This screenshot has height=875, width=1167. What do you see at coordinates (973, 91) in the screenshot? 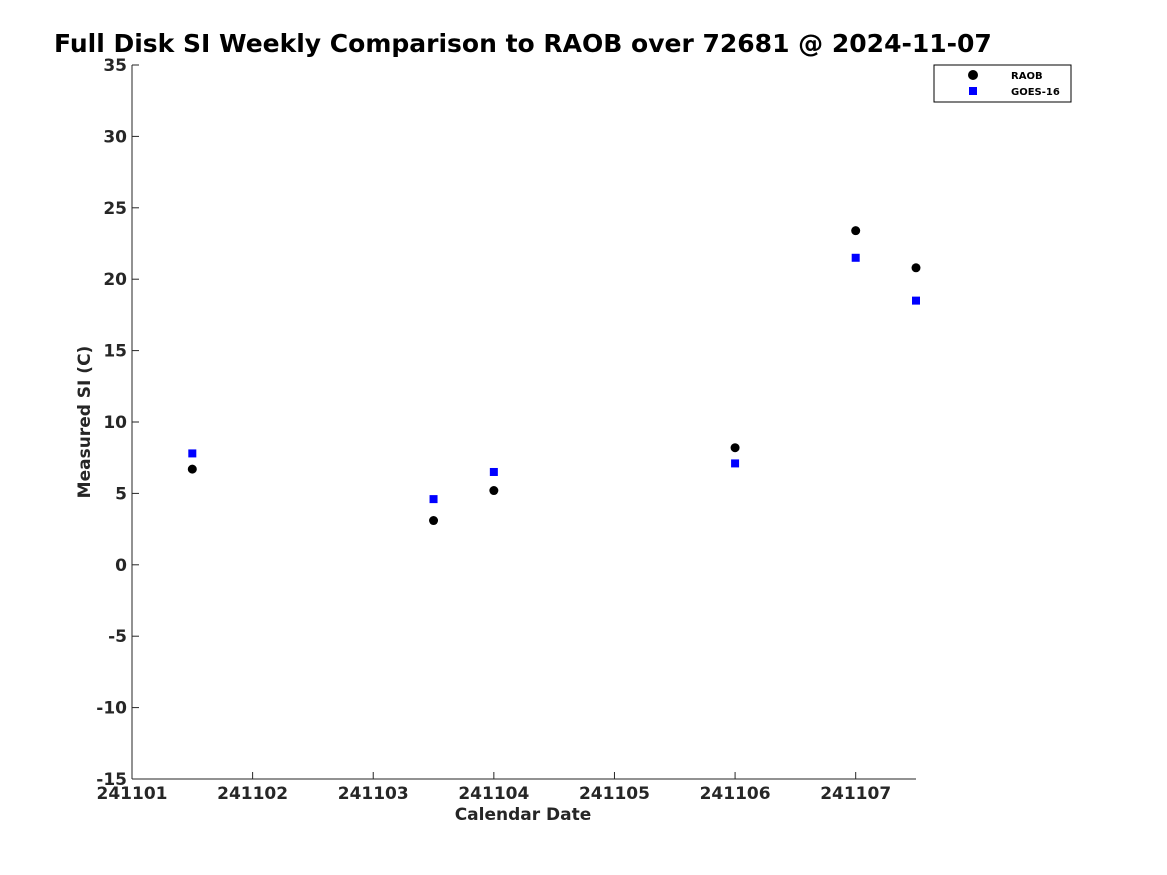
I see `legend-goes16-marker` at bounding box center [973, 91].